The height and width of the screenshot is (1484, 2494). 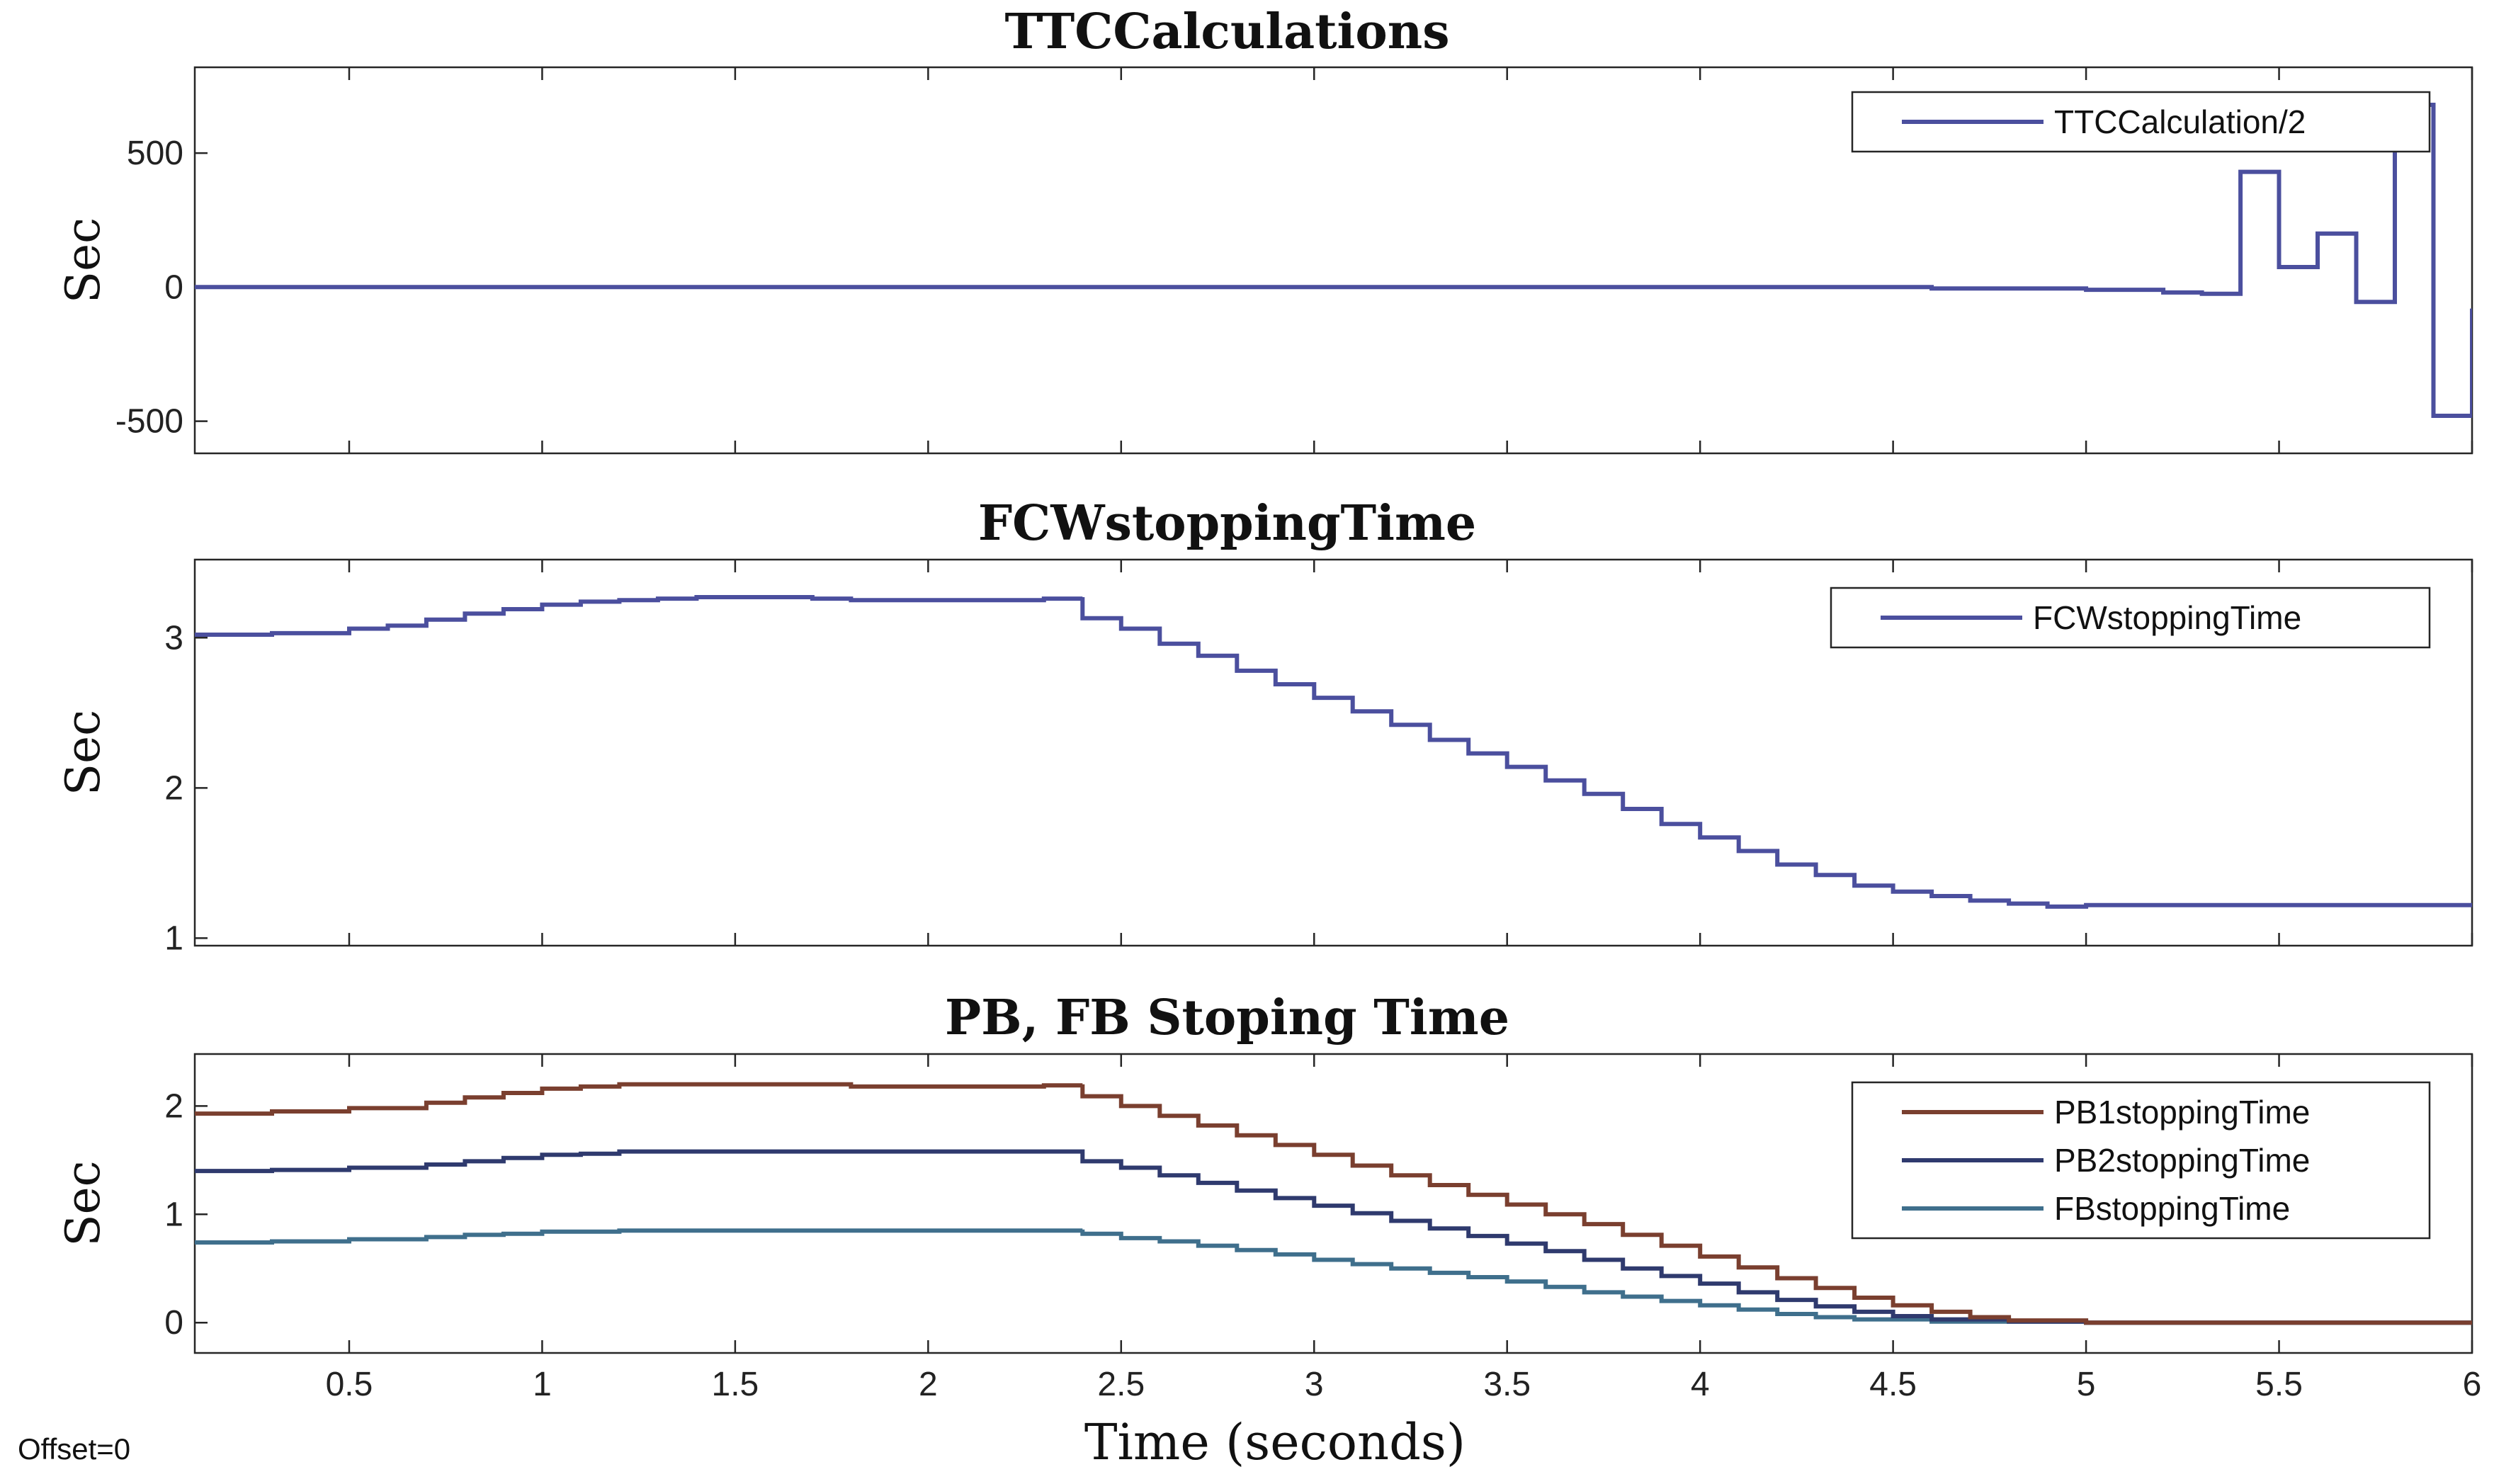 What do you see at coordinates (1507, 1384) in the screenshot?
I see `x-tick-label: 3.5` at bounding box center [1507, 1384].